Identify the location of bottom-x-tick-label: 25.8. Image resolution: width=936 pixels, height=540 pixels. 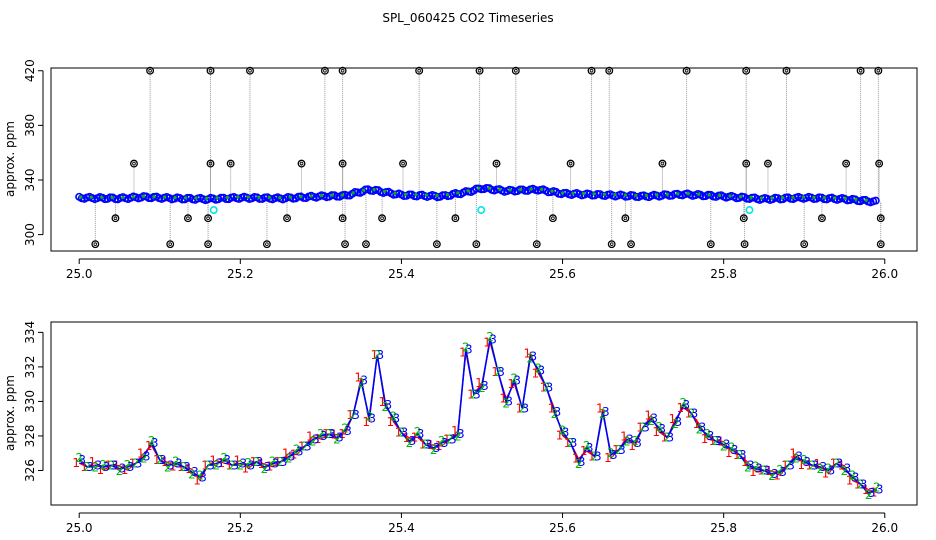
(723, 528).